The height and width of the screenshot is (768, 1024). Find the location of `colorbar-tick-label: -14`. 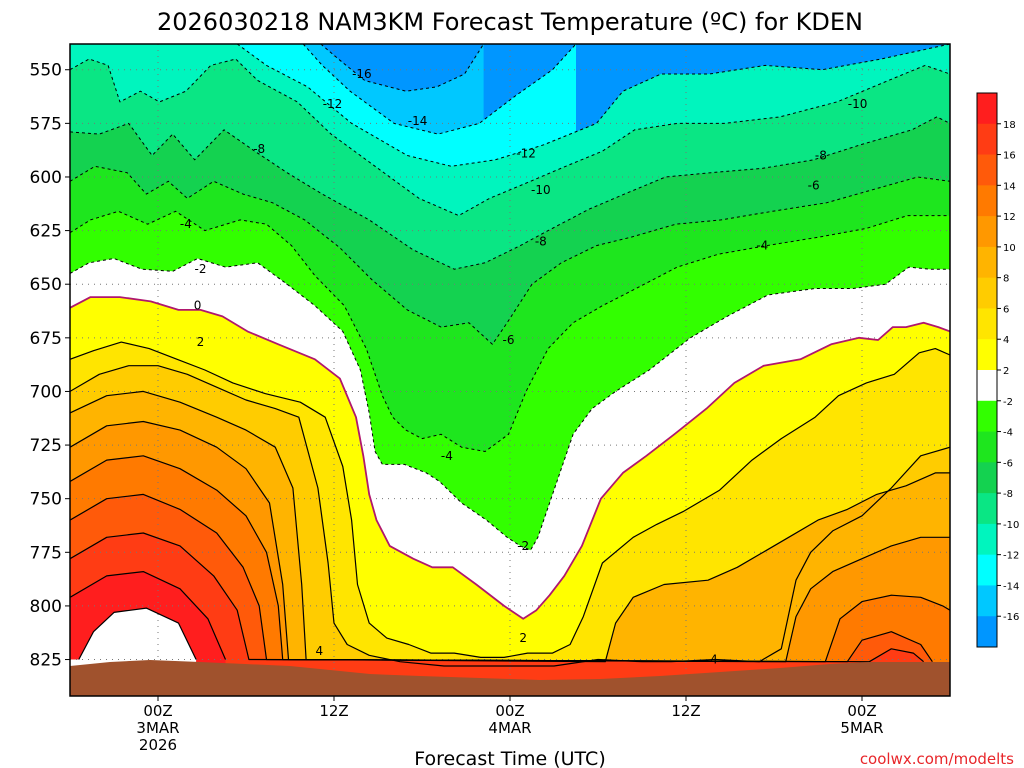

colorbar-tick-label: -14 is located at coordinates (1011, 586).